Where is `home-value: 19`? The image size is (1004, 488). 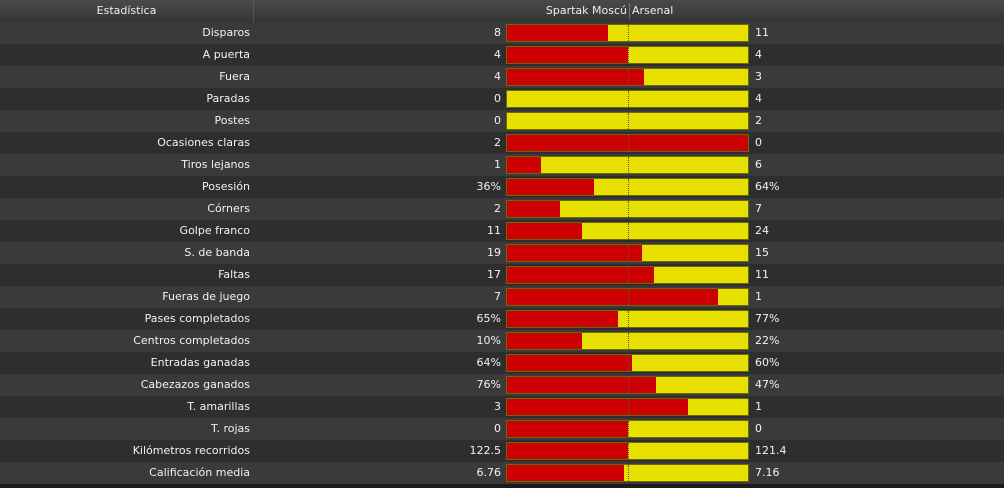 home-value: 19 is located at coordinates (494, 252).